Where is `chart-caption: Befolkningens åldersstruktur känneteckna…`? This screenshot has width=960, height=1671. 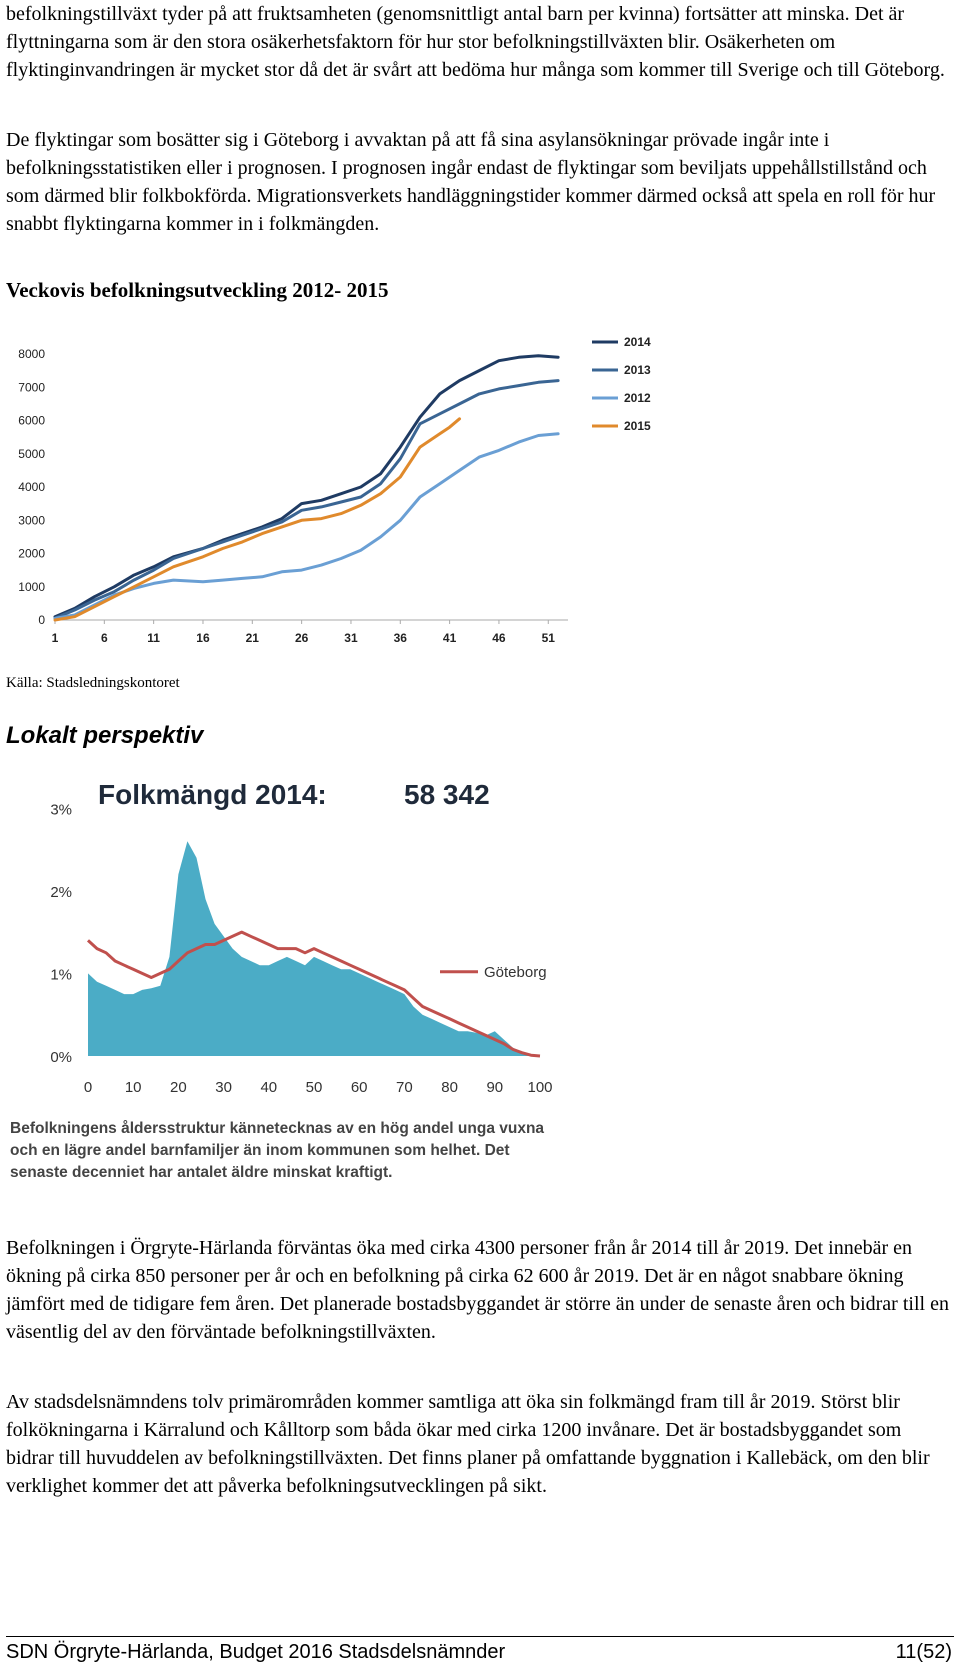 chart-caption: Befolkningens åldersstruktur känneteckna… is located at coordinates (295, 1151).